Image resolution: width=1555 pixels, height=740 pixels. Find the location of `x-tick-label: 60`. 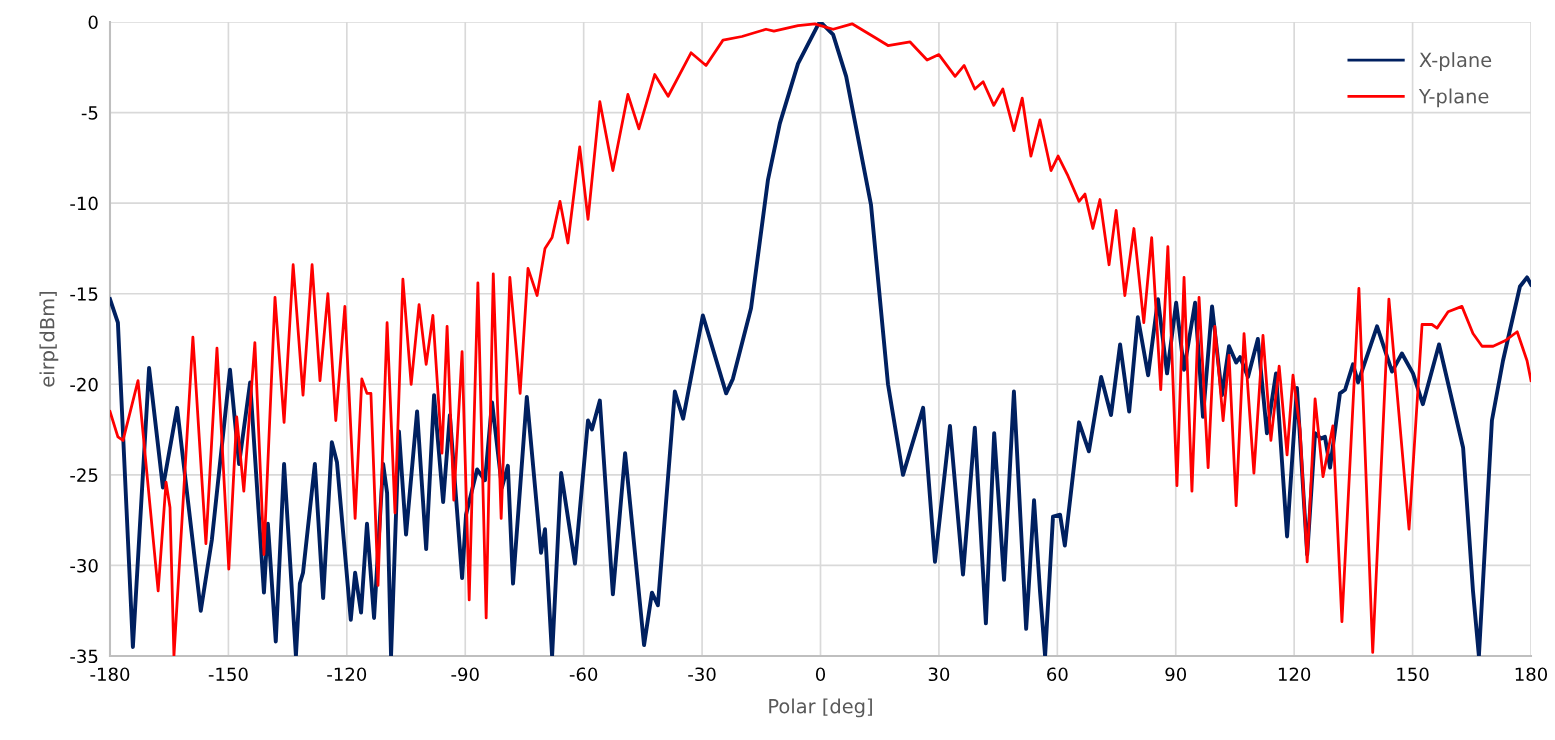

x-tick-label: 60 is located at coordinates (1057, 674).